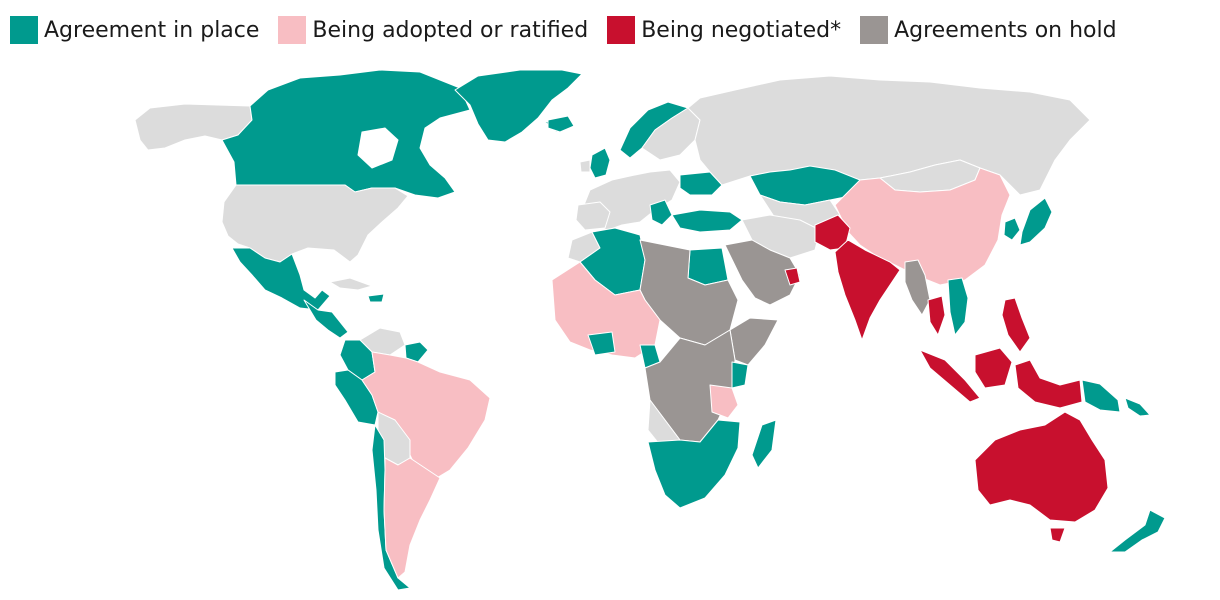 The height and width of the screenshot is (600, 1220). Describe the element at coordinates (1012, 229) in the screenshot. I see `region-korea` at that location.